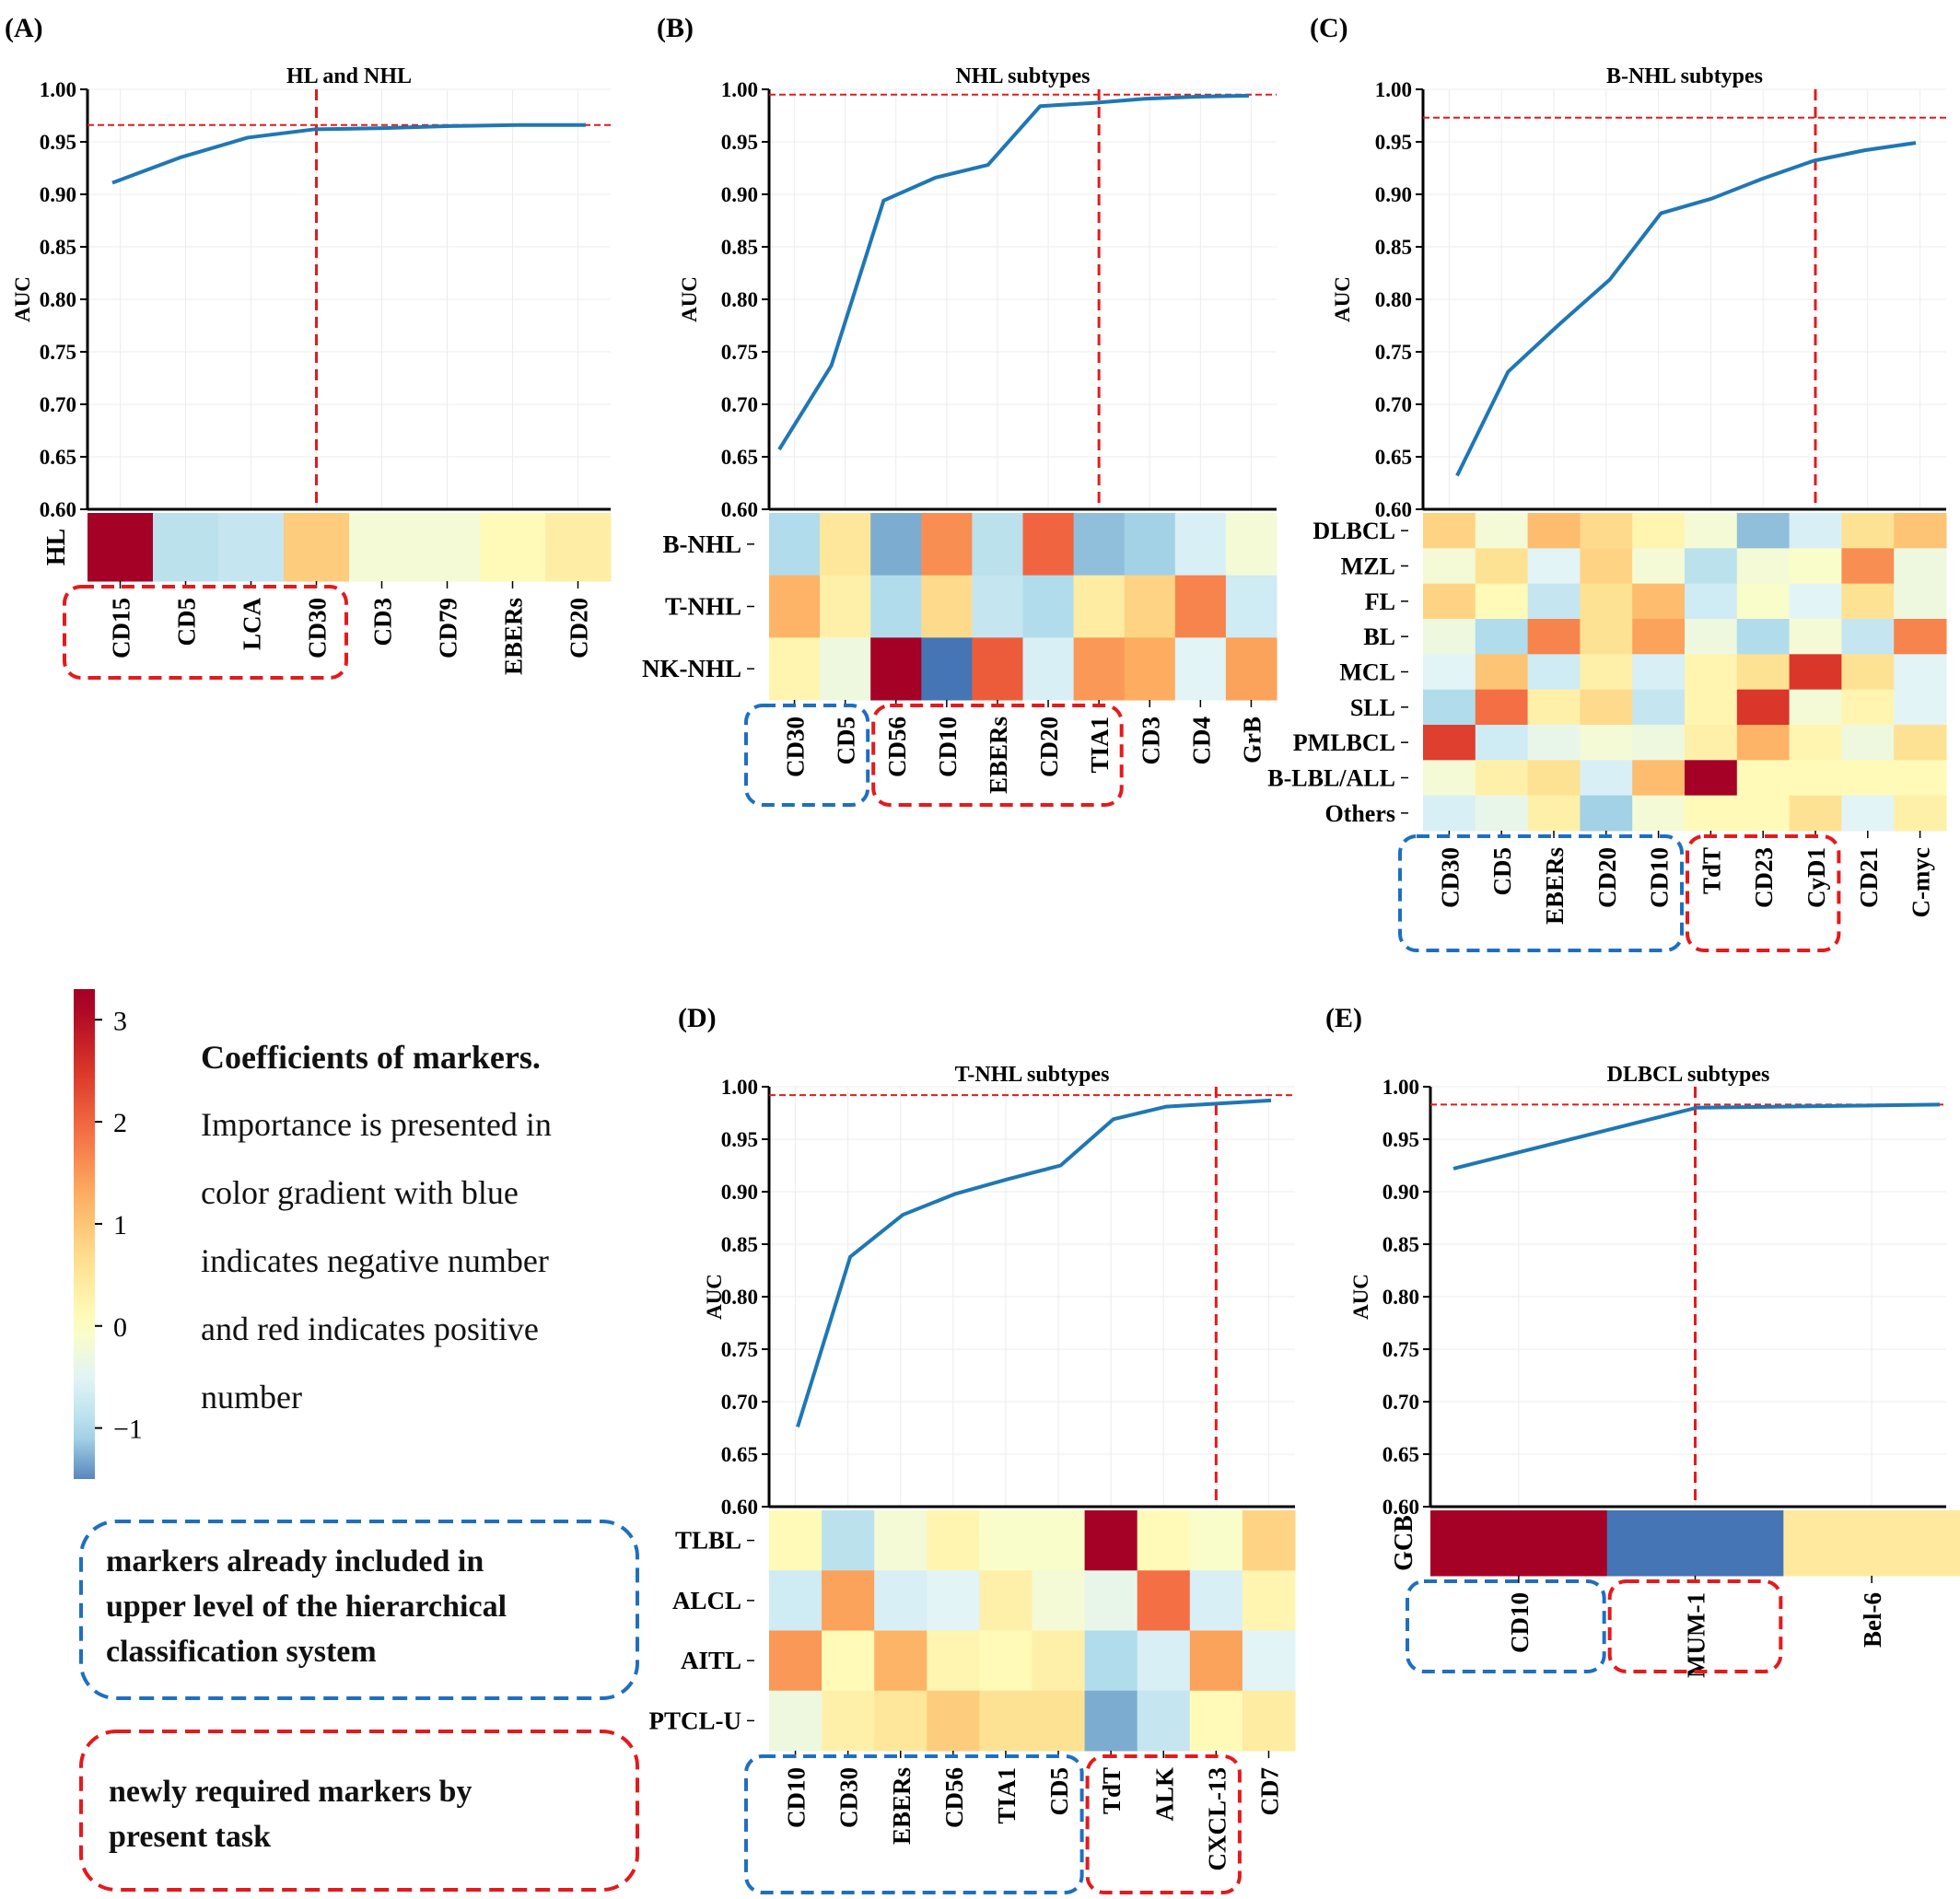 The width and height of the screenshot is (1960, 1899). What do you see at coordinates (370, 1329) in the screenshot?
I see `legend-line-4: and red indicates positive` at bounding box center [370, 1329].